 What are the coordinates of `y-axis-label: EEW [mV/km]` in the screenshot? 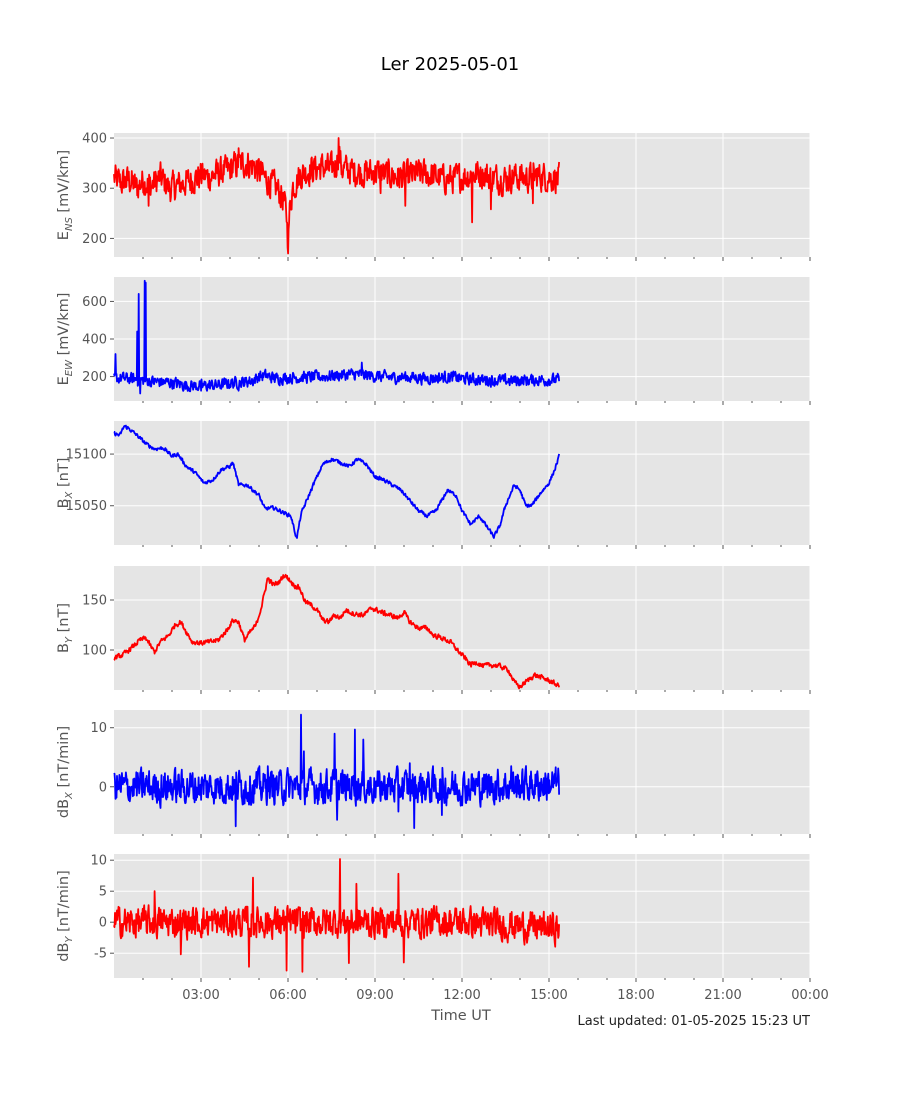 It's located at (65, 339).